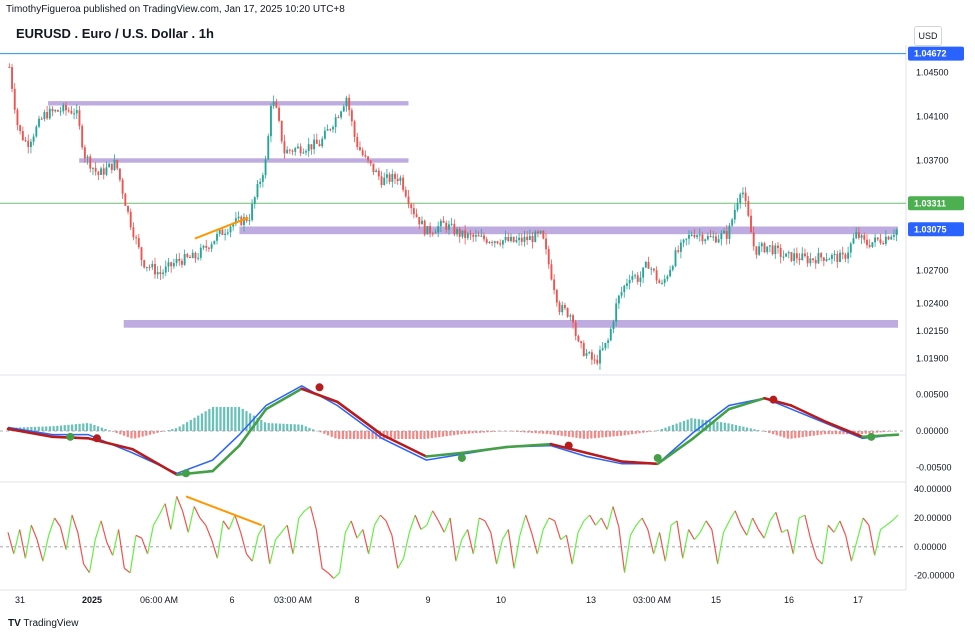 This screenshot has height=638, width=975. What do you see at coordinates (930, 203) in the screenshot?
I see `green-line-price-badge: 1.03311` at bounding box center [930, 203].